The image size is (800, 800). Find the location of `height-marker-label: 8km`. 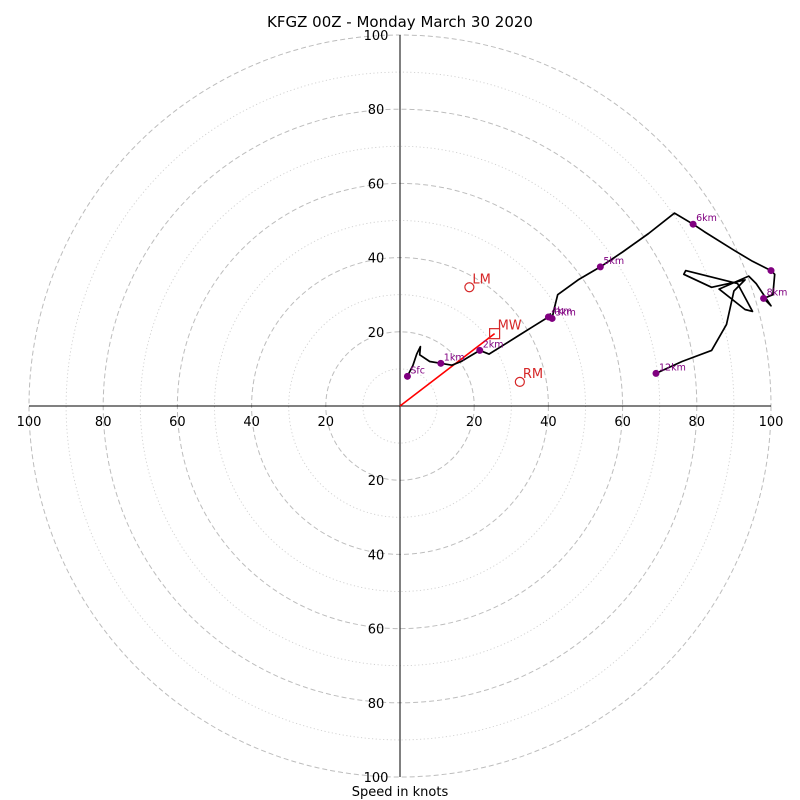

height-marker-label: 8km is located at coordinates (777, 292).